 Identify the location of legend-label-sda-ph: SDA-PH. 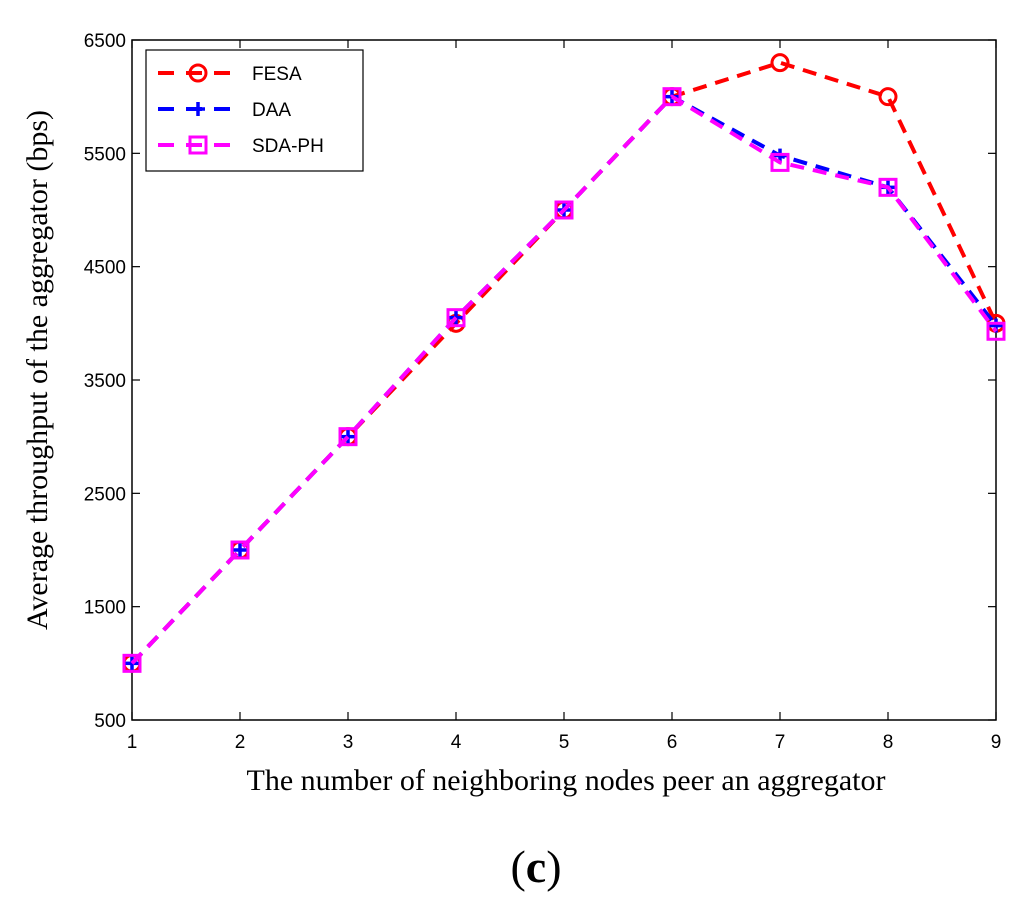
(288, 146).